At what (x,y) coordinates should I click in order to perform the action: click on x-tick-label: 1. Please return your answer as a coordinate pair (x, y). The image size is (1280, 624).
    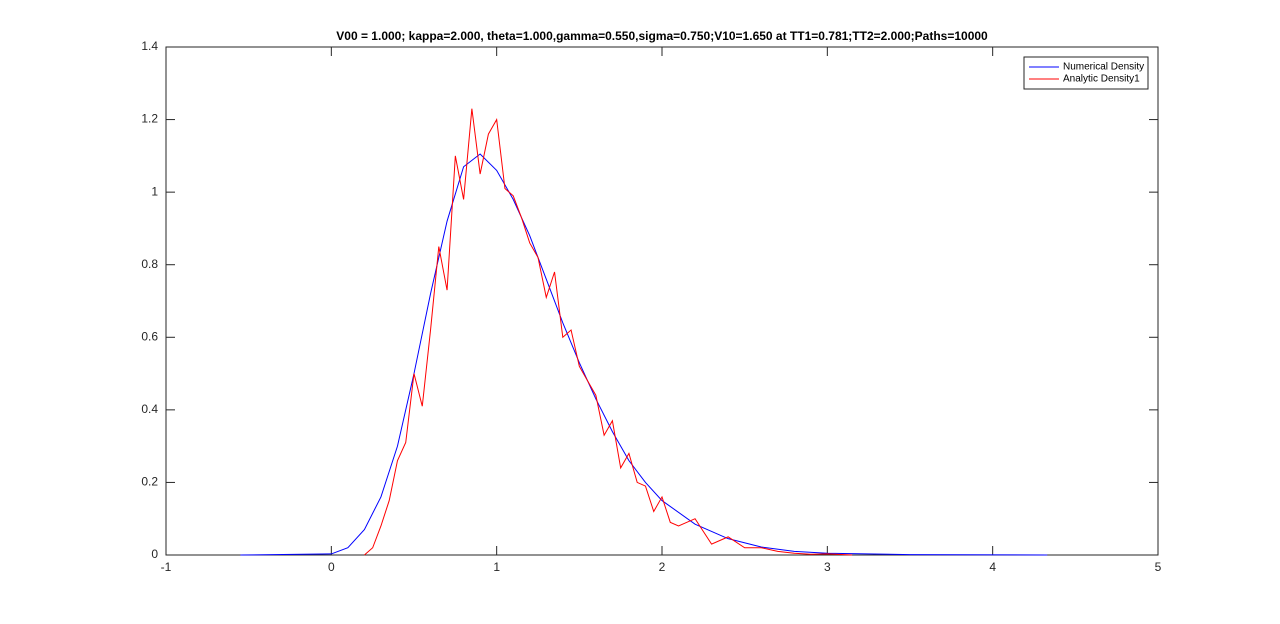
    Looking at the image, I should click on (496, 567).